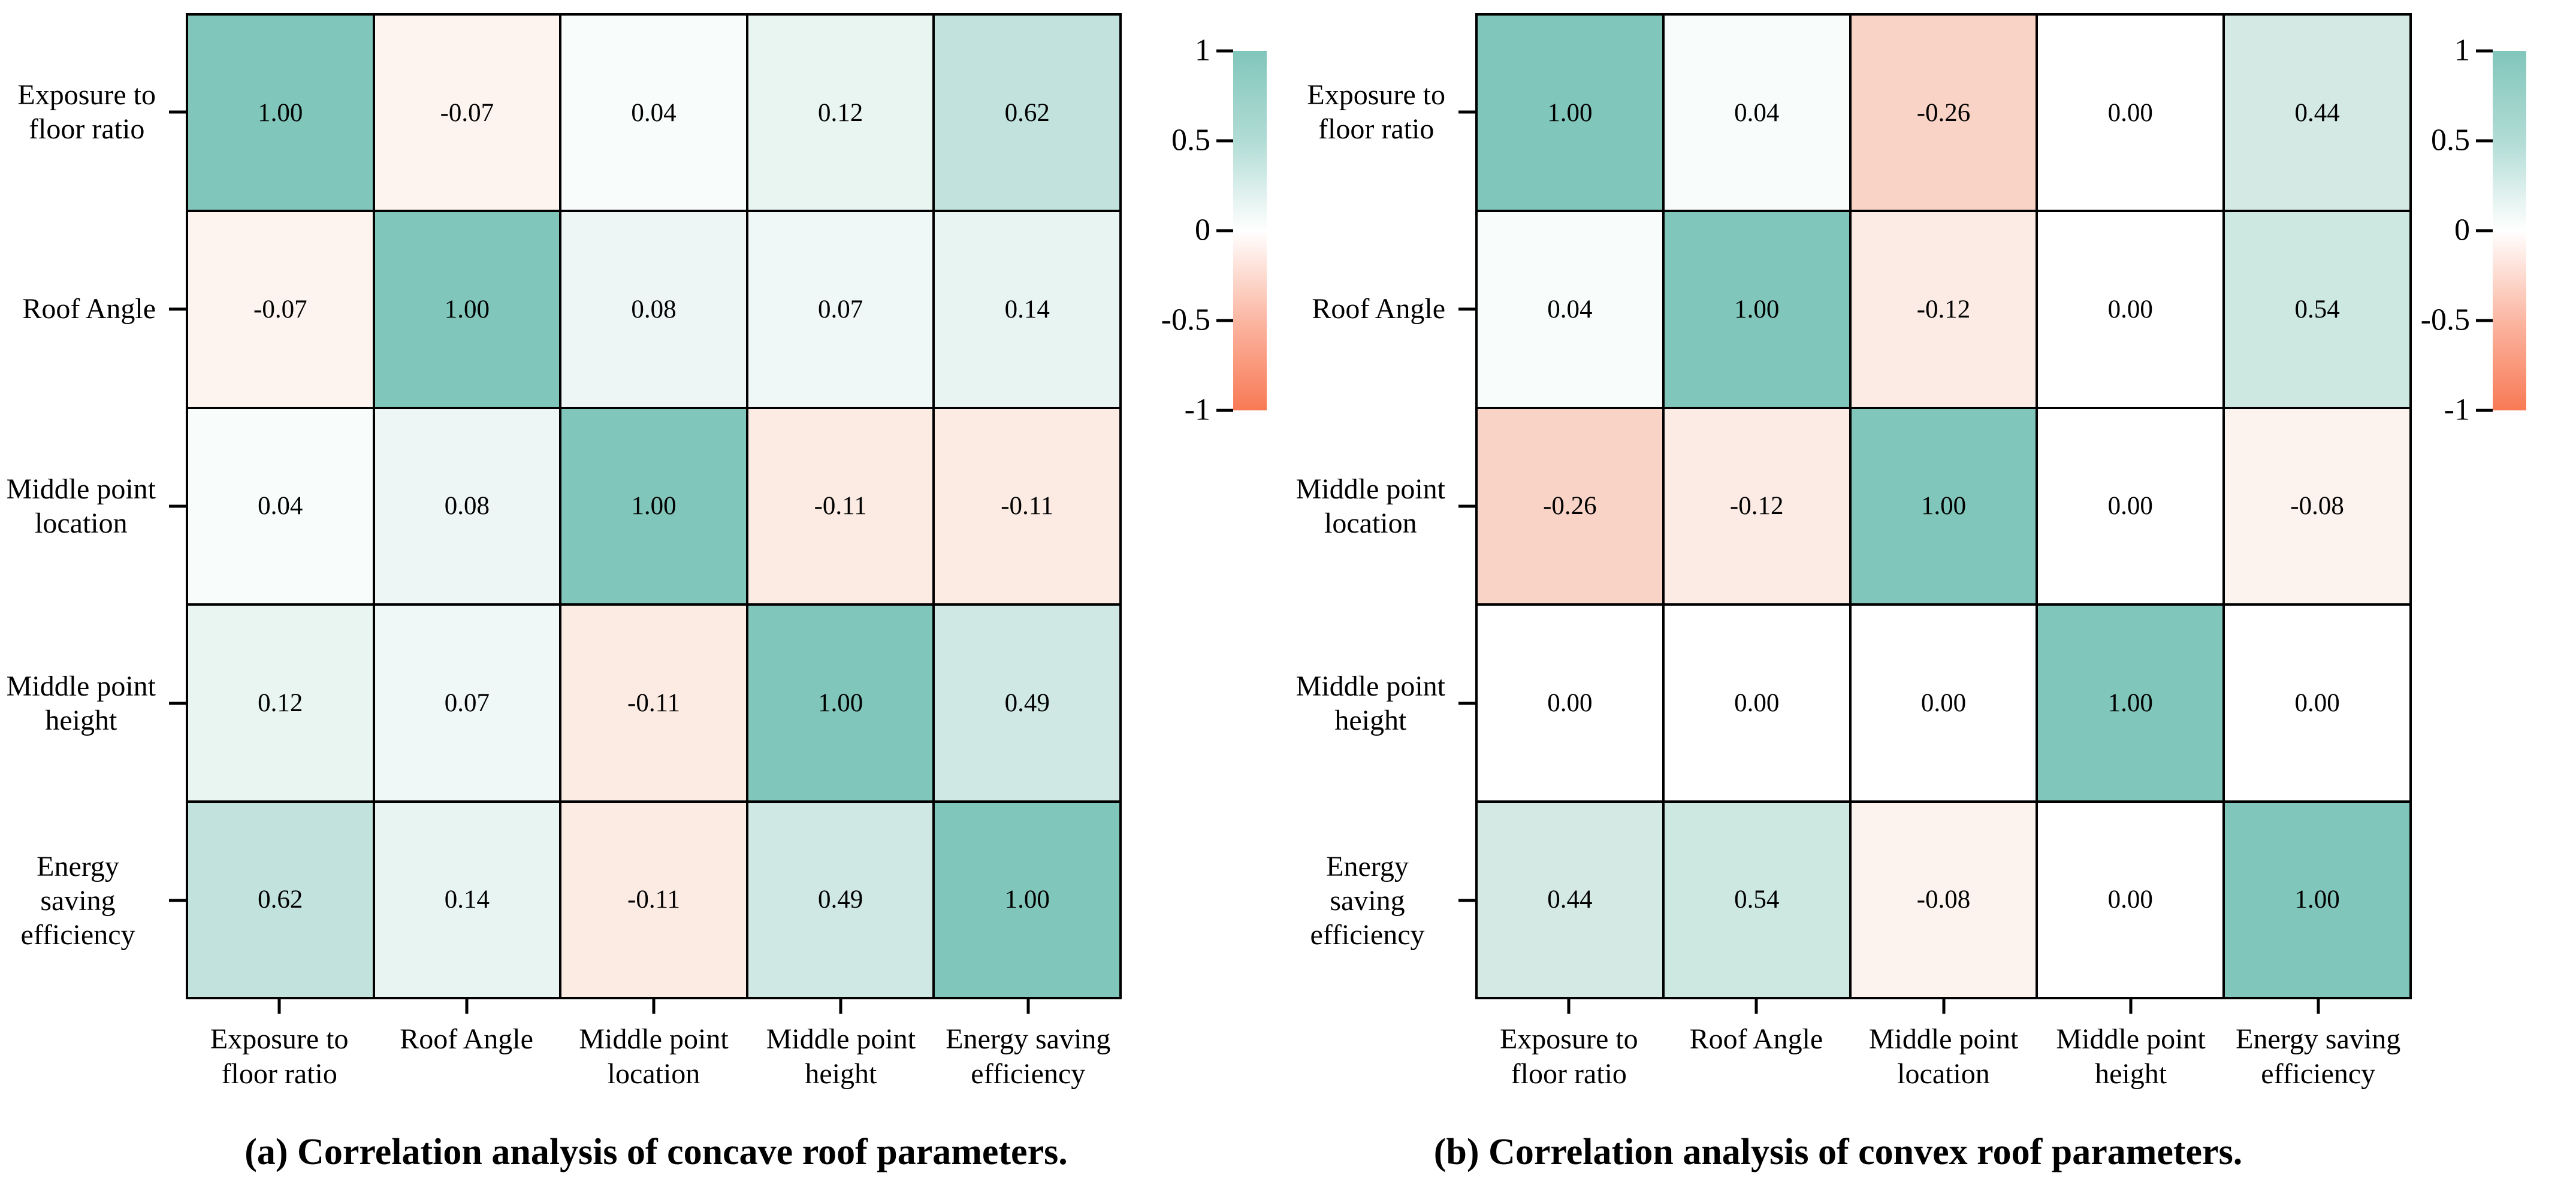  I want to click on x-axis-ticks-a, so click(654, 1007).